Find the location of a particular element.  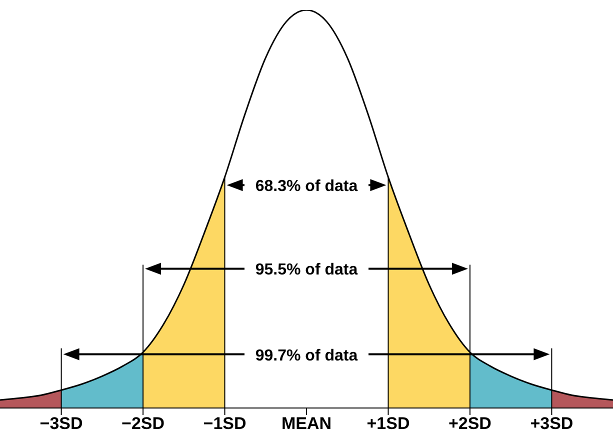

x-tick-label: −1SD is located at coordinates (224, 424).